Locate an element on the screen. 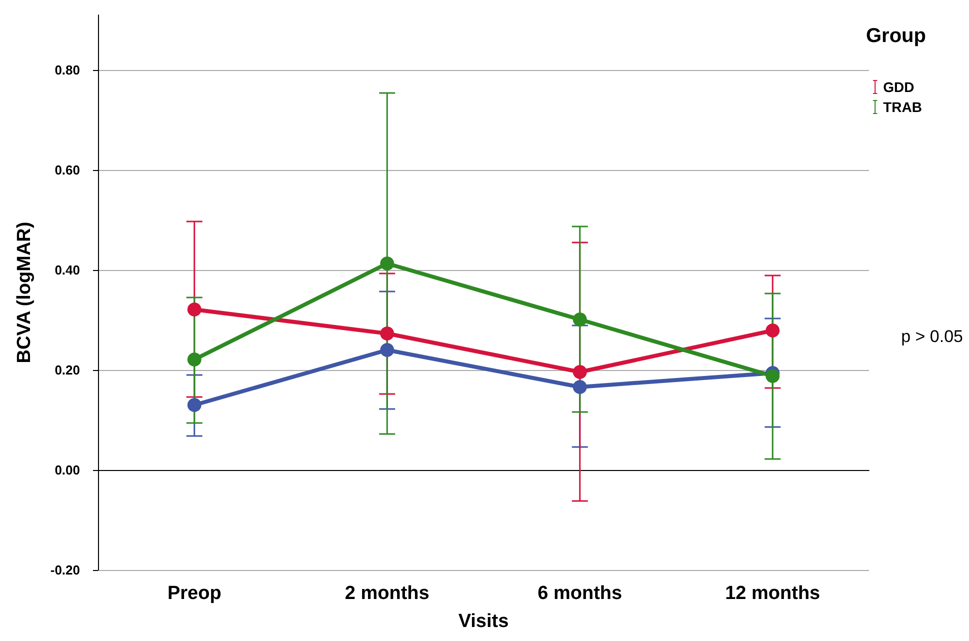  y-tick-label: 0.20 is located at coordinates (67, 370).